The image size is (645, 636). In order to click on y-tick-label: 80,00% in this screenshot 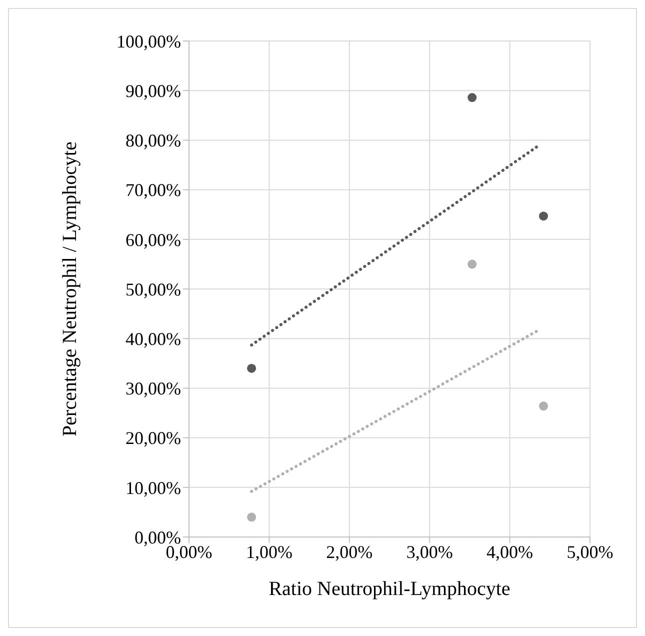, I will do `click(153, 140)`.